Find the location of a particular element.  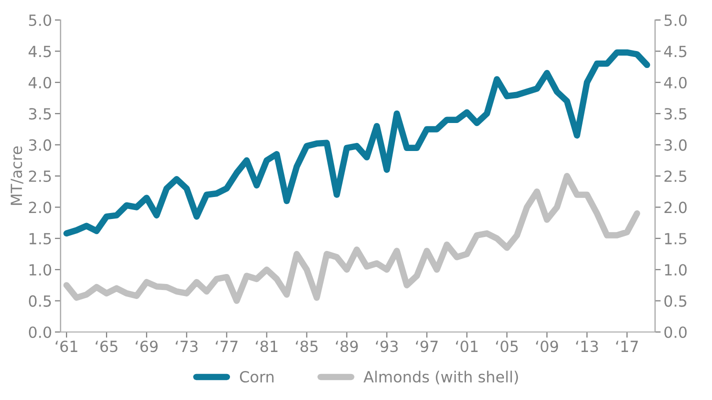

y-tick-label: 2.0 is located at coordinates (40, 208).